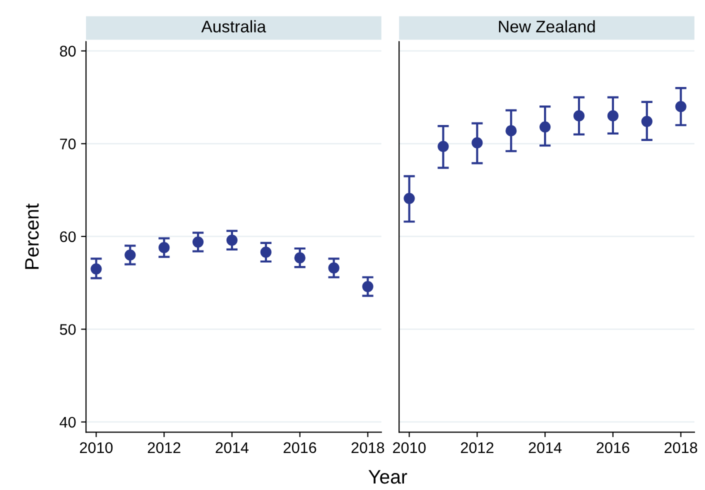  What do you see at coordinates (547, 26) in the screenshot?
I see `chart-title: New Zealand` at bounding box center [547, 26].